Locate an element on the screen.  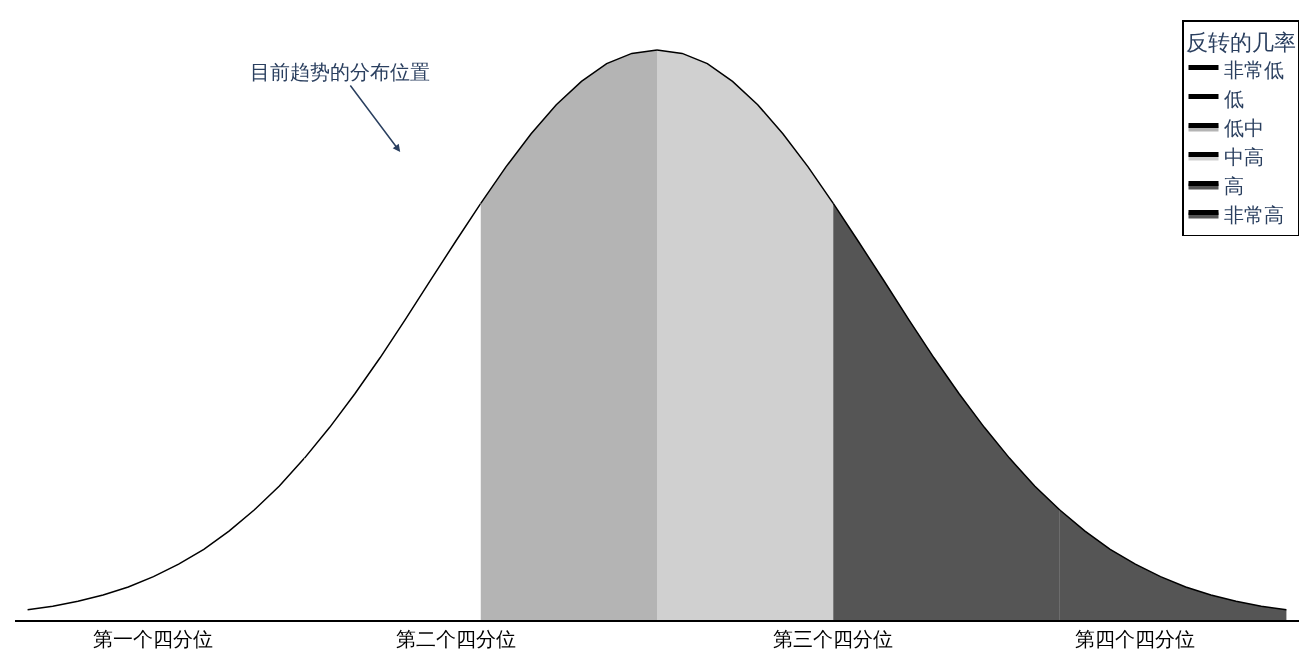
x-tick-label: 第四个四分位 is located at coordinates (1135, 639).